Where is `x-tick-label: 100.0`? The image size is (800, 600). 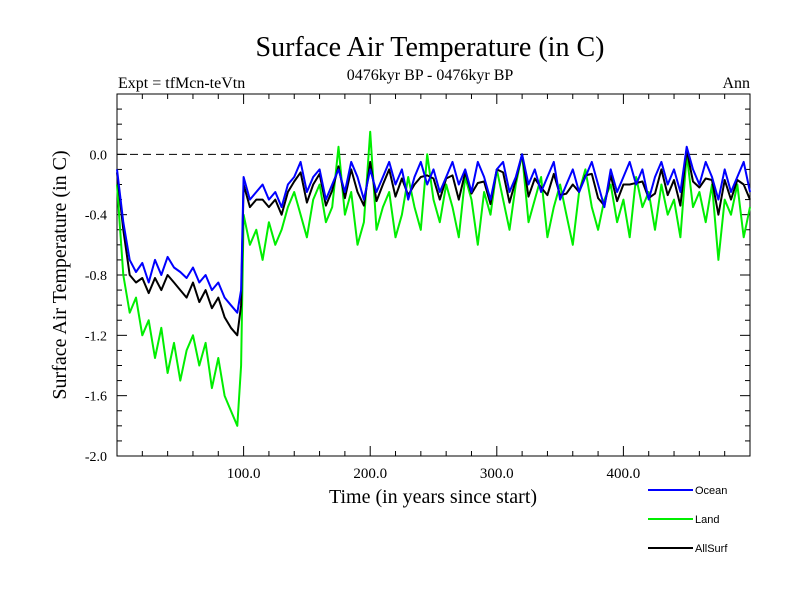 x-tick-label: 100.0 is located at coordinates (244, 474).